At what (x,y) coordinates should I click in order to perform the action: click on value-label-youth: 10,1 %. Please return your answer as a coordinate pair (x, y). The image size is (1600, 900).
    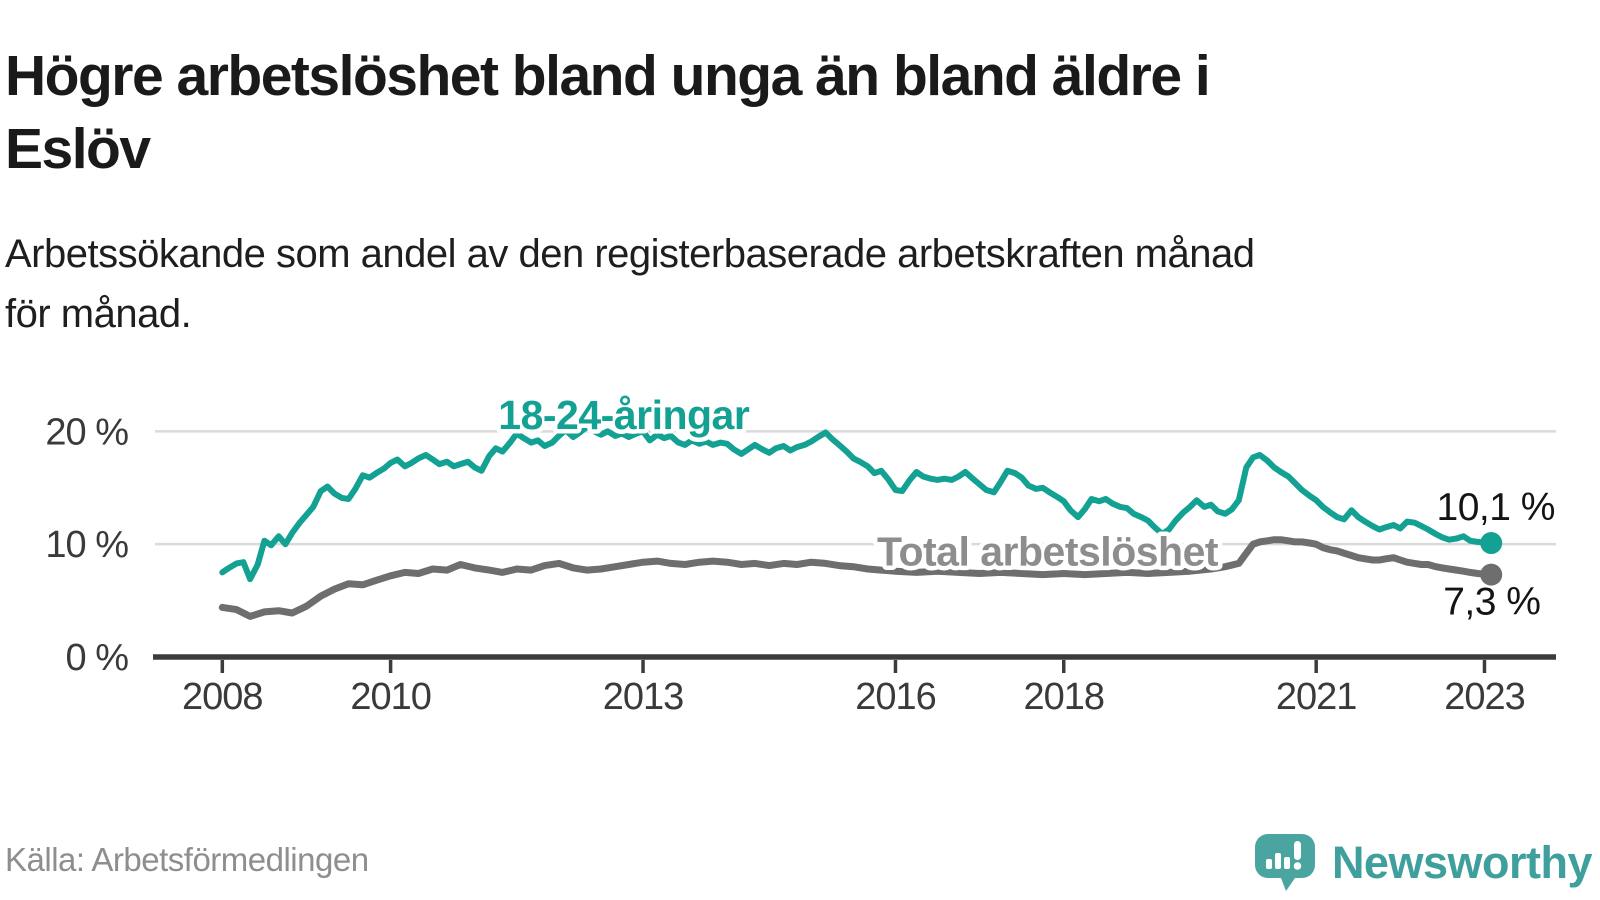
    Looking at the image, I should click on (1496, 507).